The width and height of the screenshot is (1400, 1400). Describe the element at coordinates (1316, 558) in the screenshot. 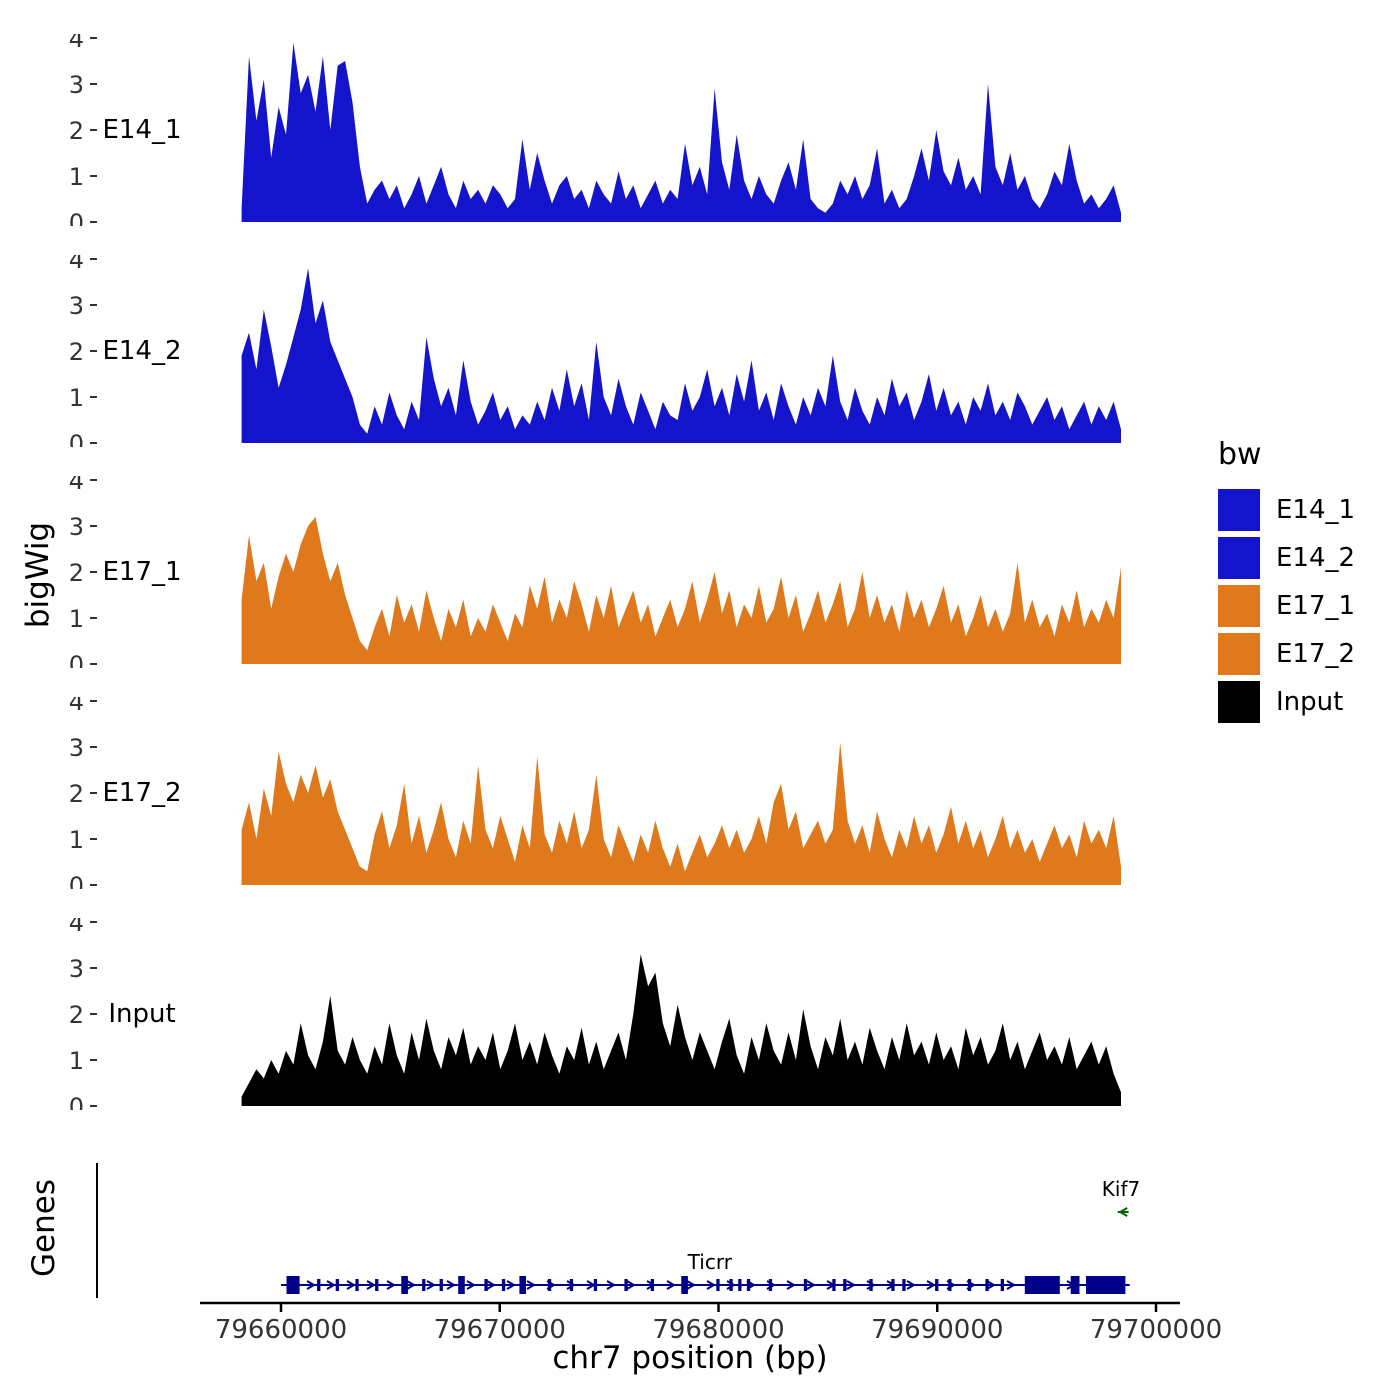

I see `legend-entry-label: E14_2` at that location.